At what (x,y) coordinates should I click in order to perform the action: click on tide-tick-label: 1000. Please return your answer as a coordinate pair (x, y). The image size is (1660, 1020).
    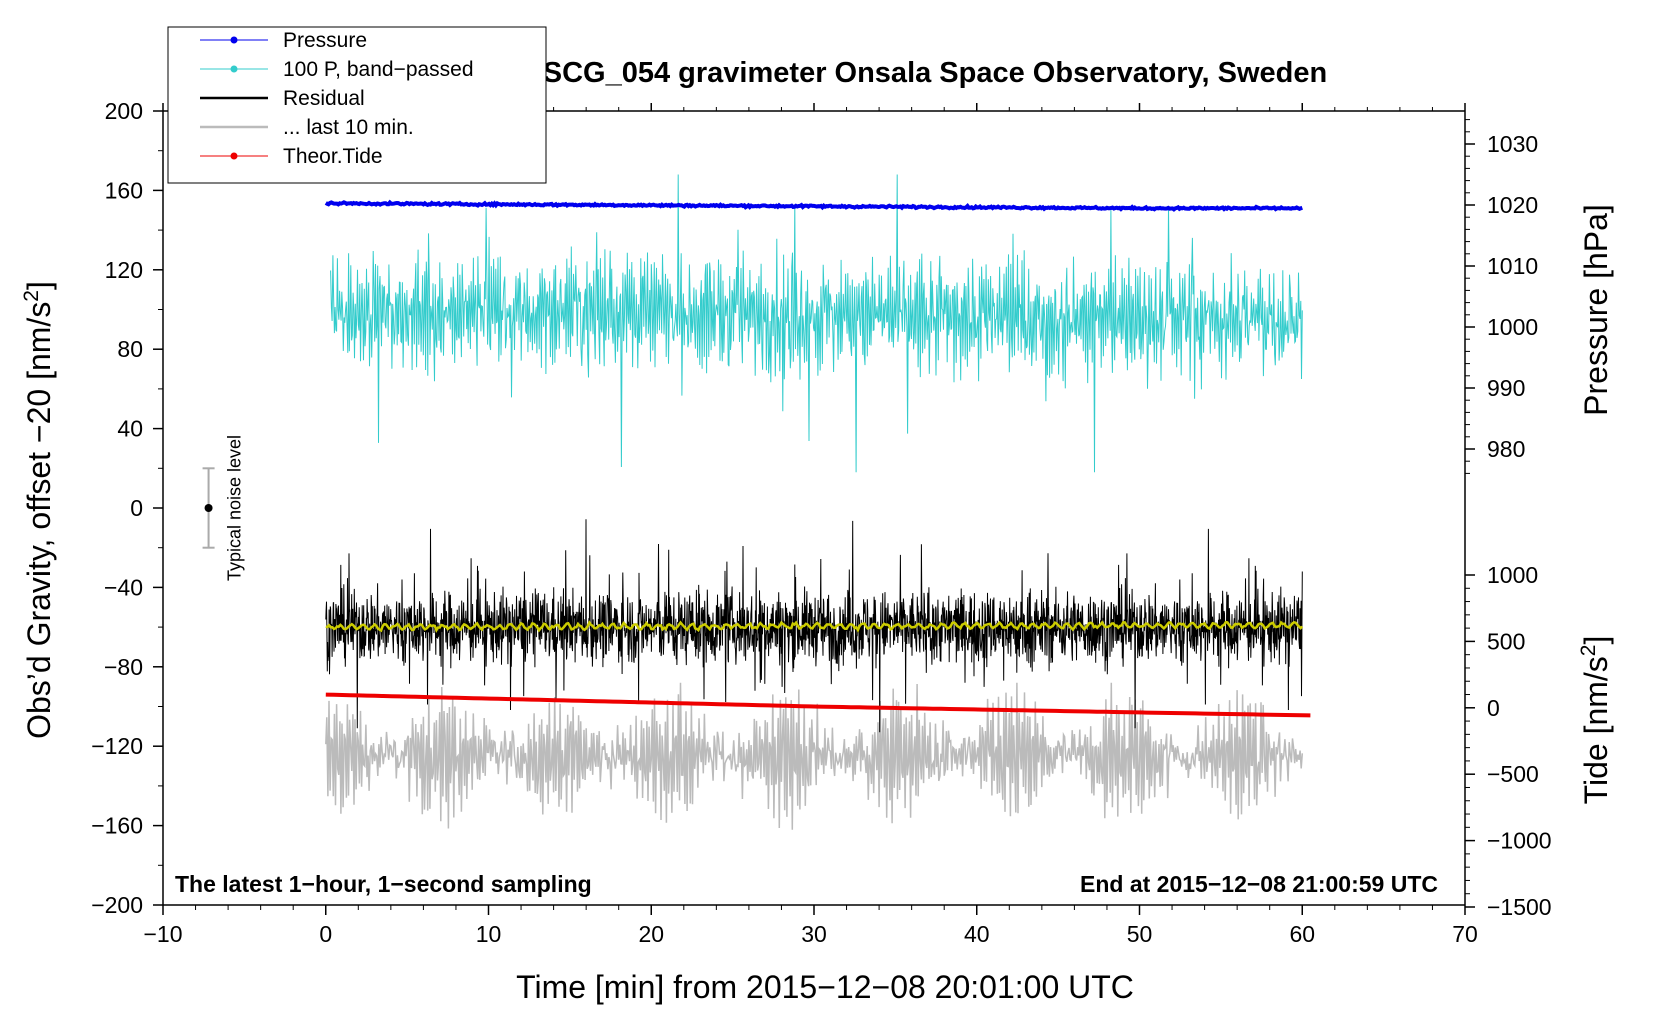
    Looking at the image, I should click on (1512, 575).